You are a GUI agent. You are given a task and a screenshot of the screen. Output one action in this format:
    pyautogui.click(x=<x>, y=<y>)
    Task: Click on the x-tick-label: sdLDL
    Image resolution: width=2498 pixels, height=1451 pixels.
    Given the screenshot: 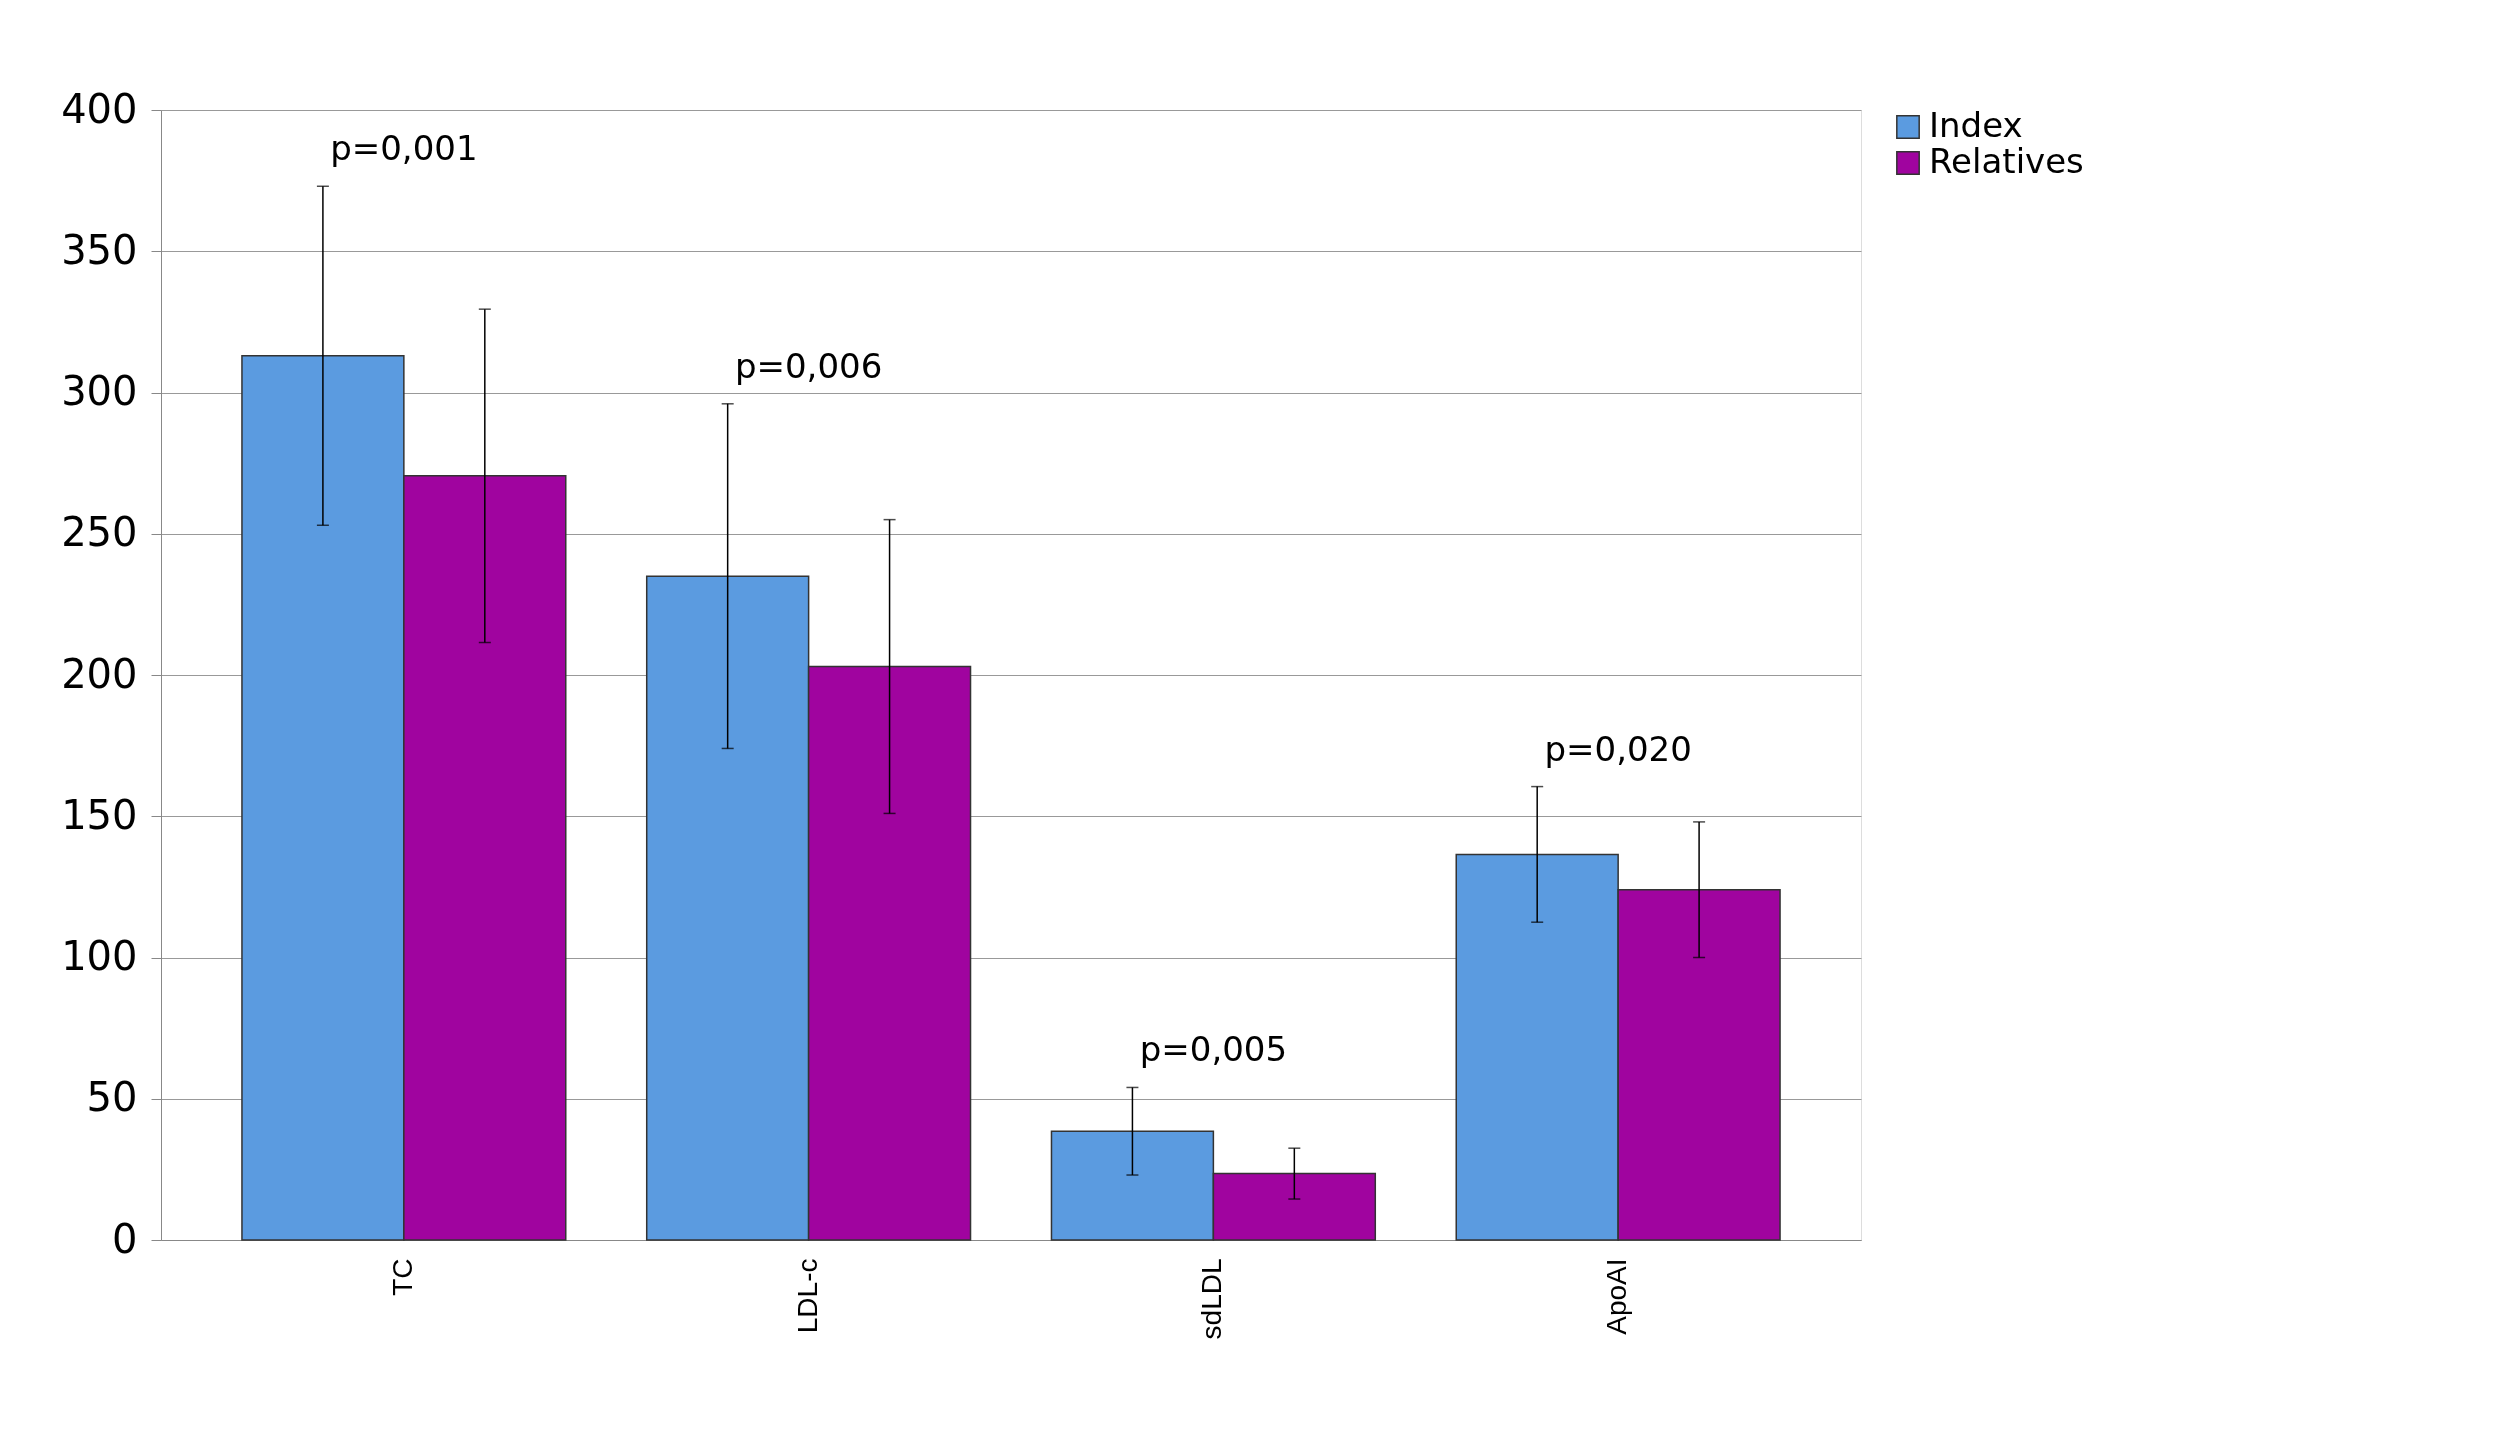 What is the action you would take?
    pyautogui.click(x=1212, y=1299)
    